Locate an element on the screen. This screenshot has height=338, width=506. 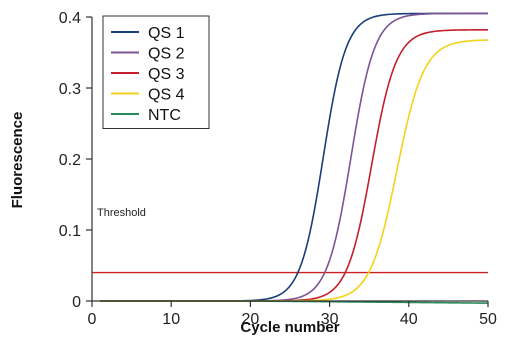
legend-label: QS 3 is located at coordinates (166, 74).